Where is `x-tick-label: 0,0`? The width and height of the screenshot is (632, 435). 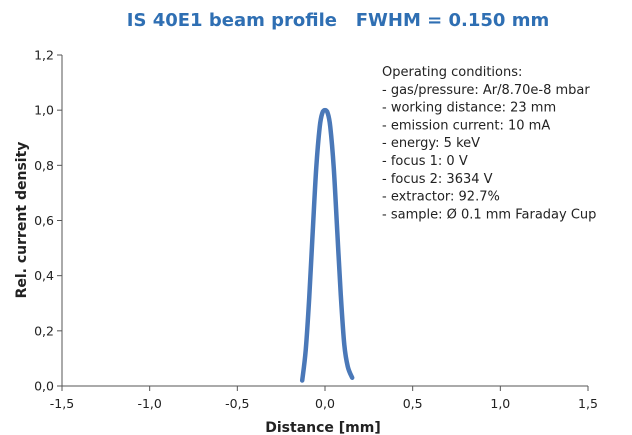
x-tick-label: 0,0 is located at coordinates (325, 403).